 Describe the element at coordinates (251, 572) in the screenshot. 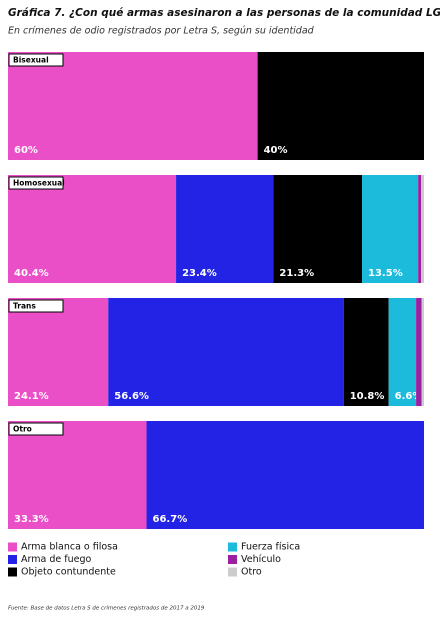

I see `legend-label: Otro` at that location.